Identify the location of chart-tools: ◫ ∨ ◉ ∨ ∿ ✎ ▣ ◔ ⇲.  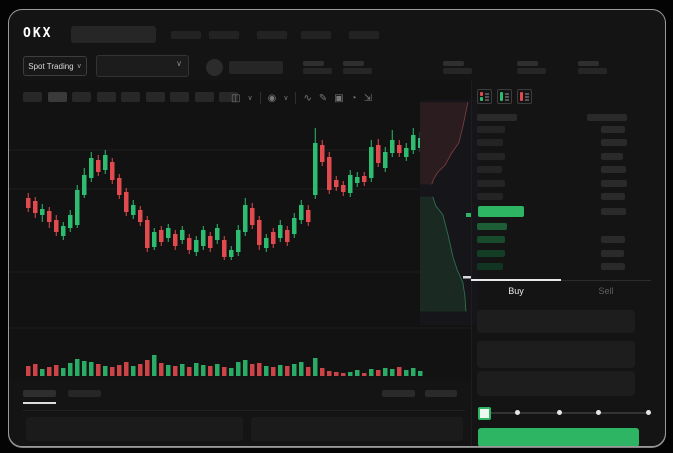
(301, 98).